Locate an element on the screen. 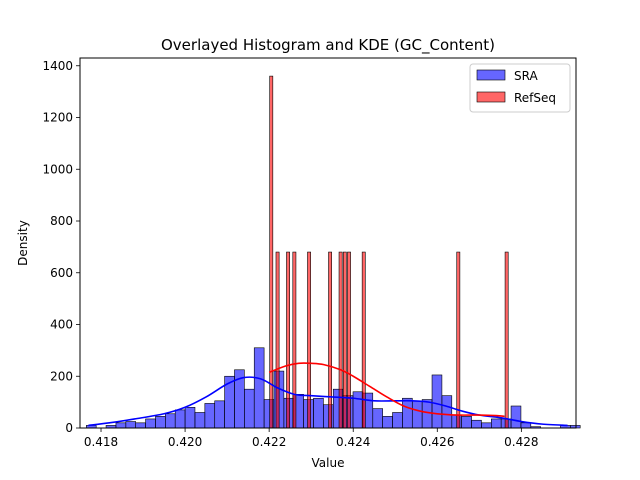 The width and height of the screenshot is (640, 480). x-tick-label: 0.418 is located at coordinates (101, 442).